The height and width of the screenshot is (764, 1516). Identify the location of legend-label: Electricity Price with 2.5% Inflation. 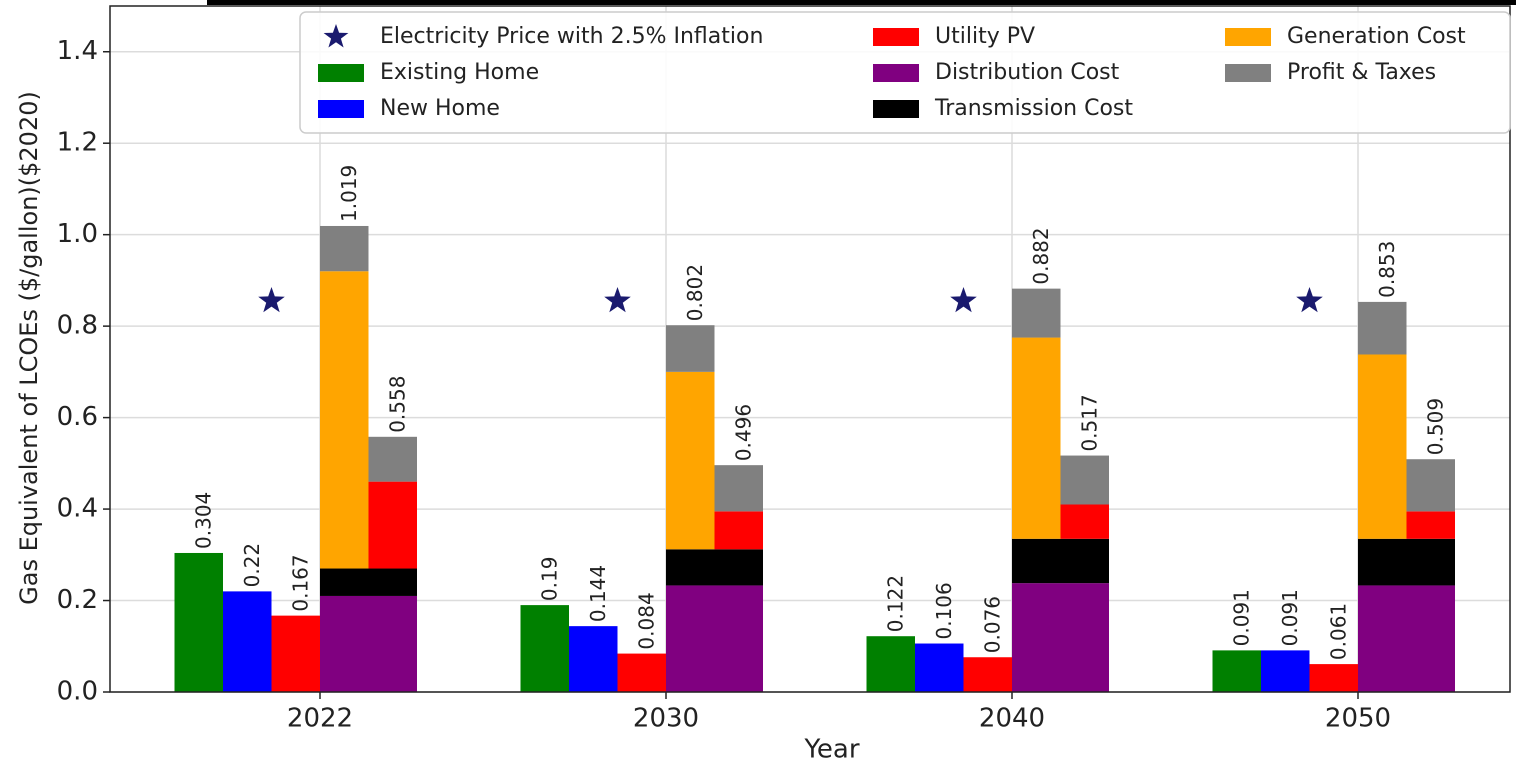
(571, 36).